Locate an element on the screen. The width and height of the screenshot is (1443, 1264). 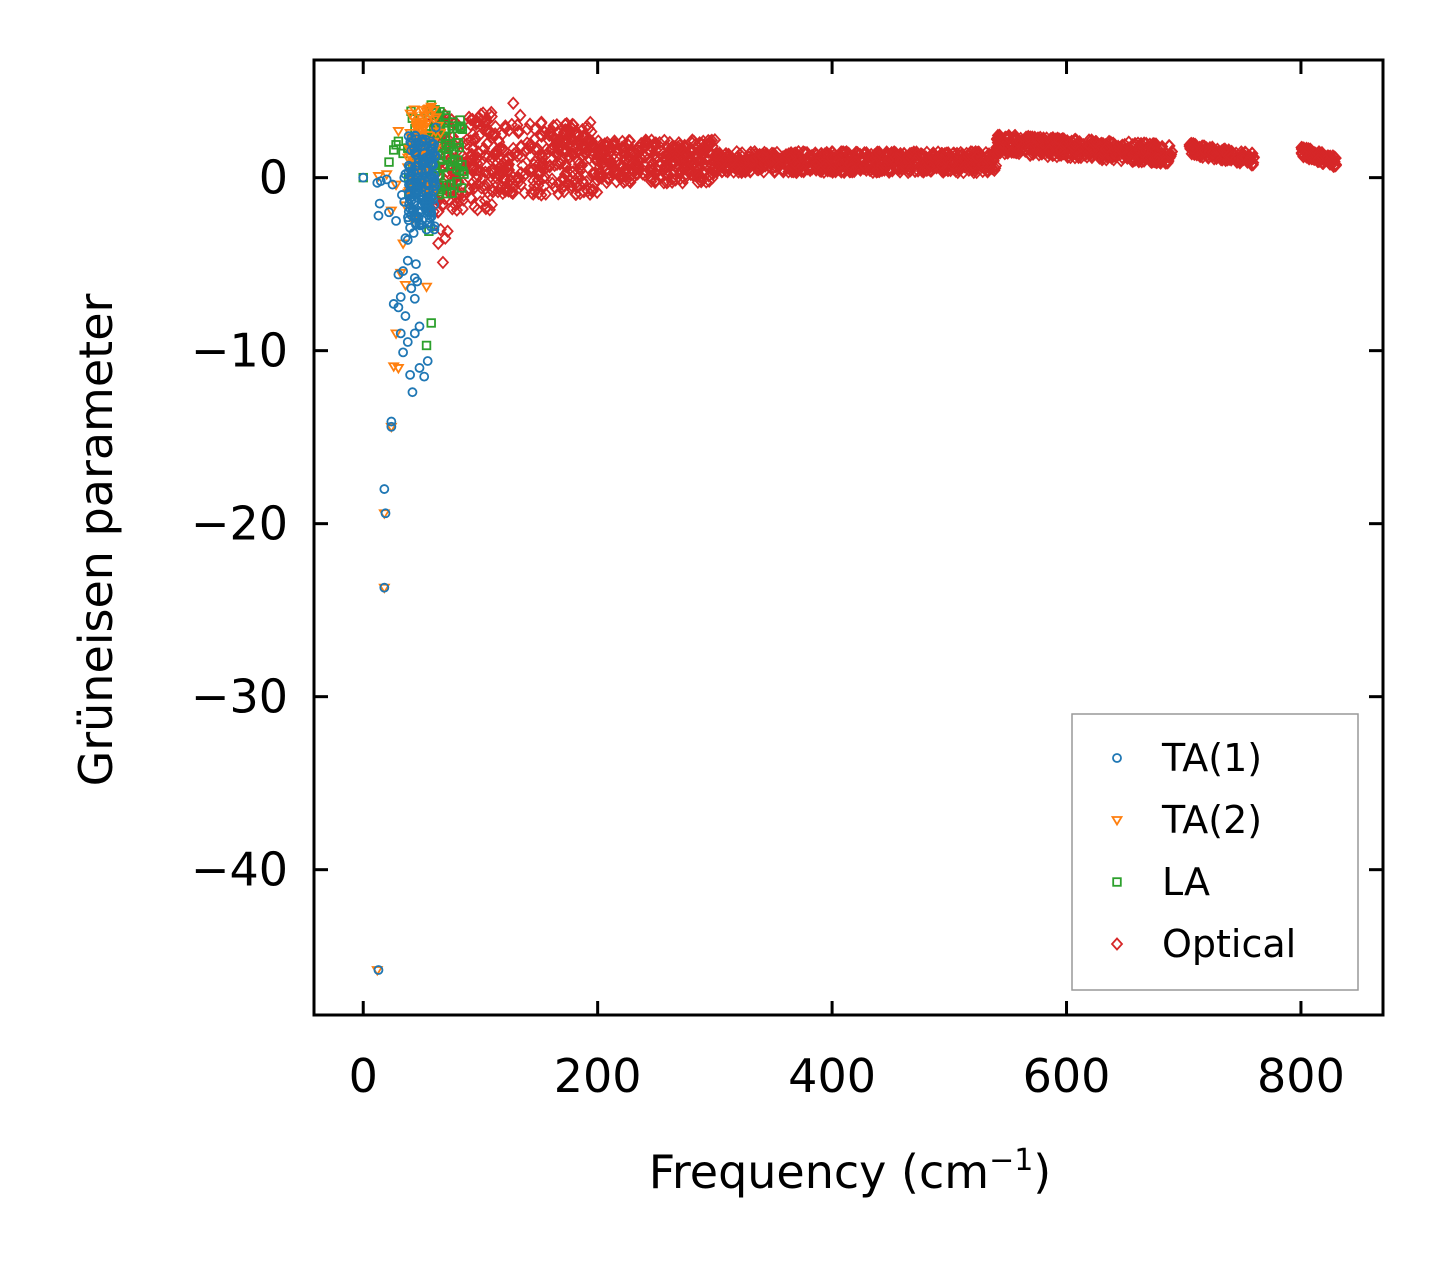
legend: TA(1) TA(2) LA Optical is located at coordinates (1215, 852).